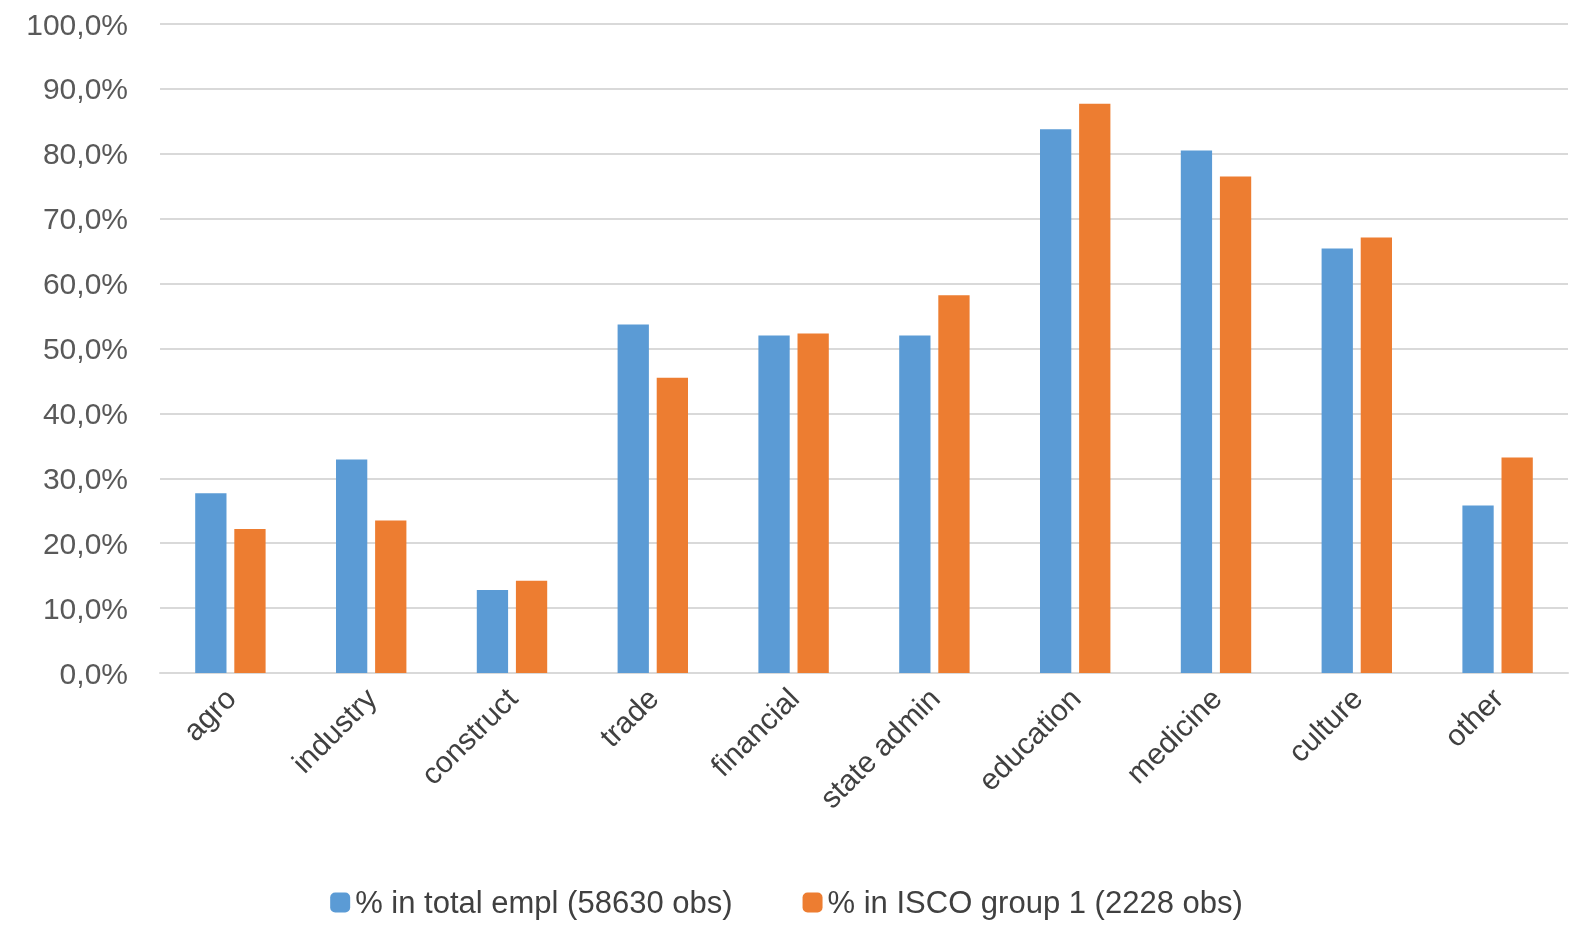 The height and width of the screenshot is (928, 1573). Describe the element at coordinates (85, 154) in the screenshot. I see `y-tick-label: 80,0%` at that location.